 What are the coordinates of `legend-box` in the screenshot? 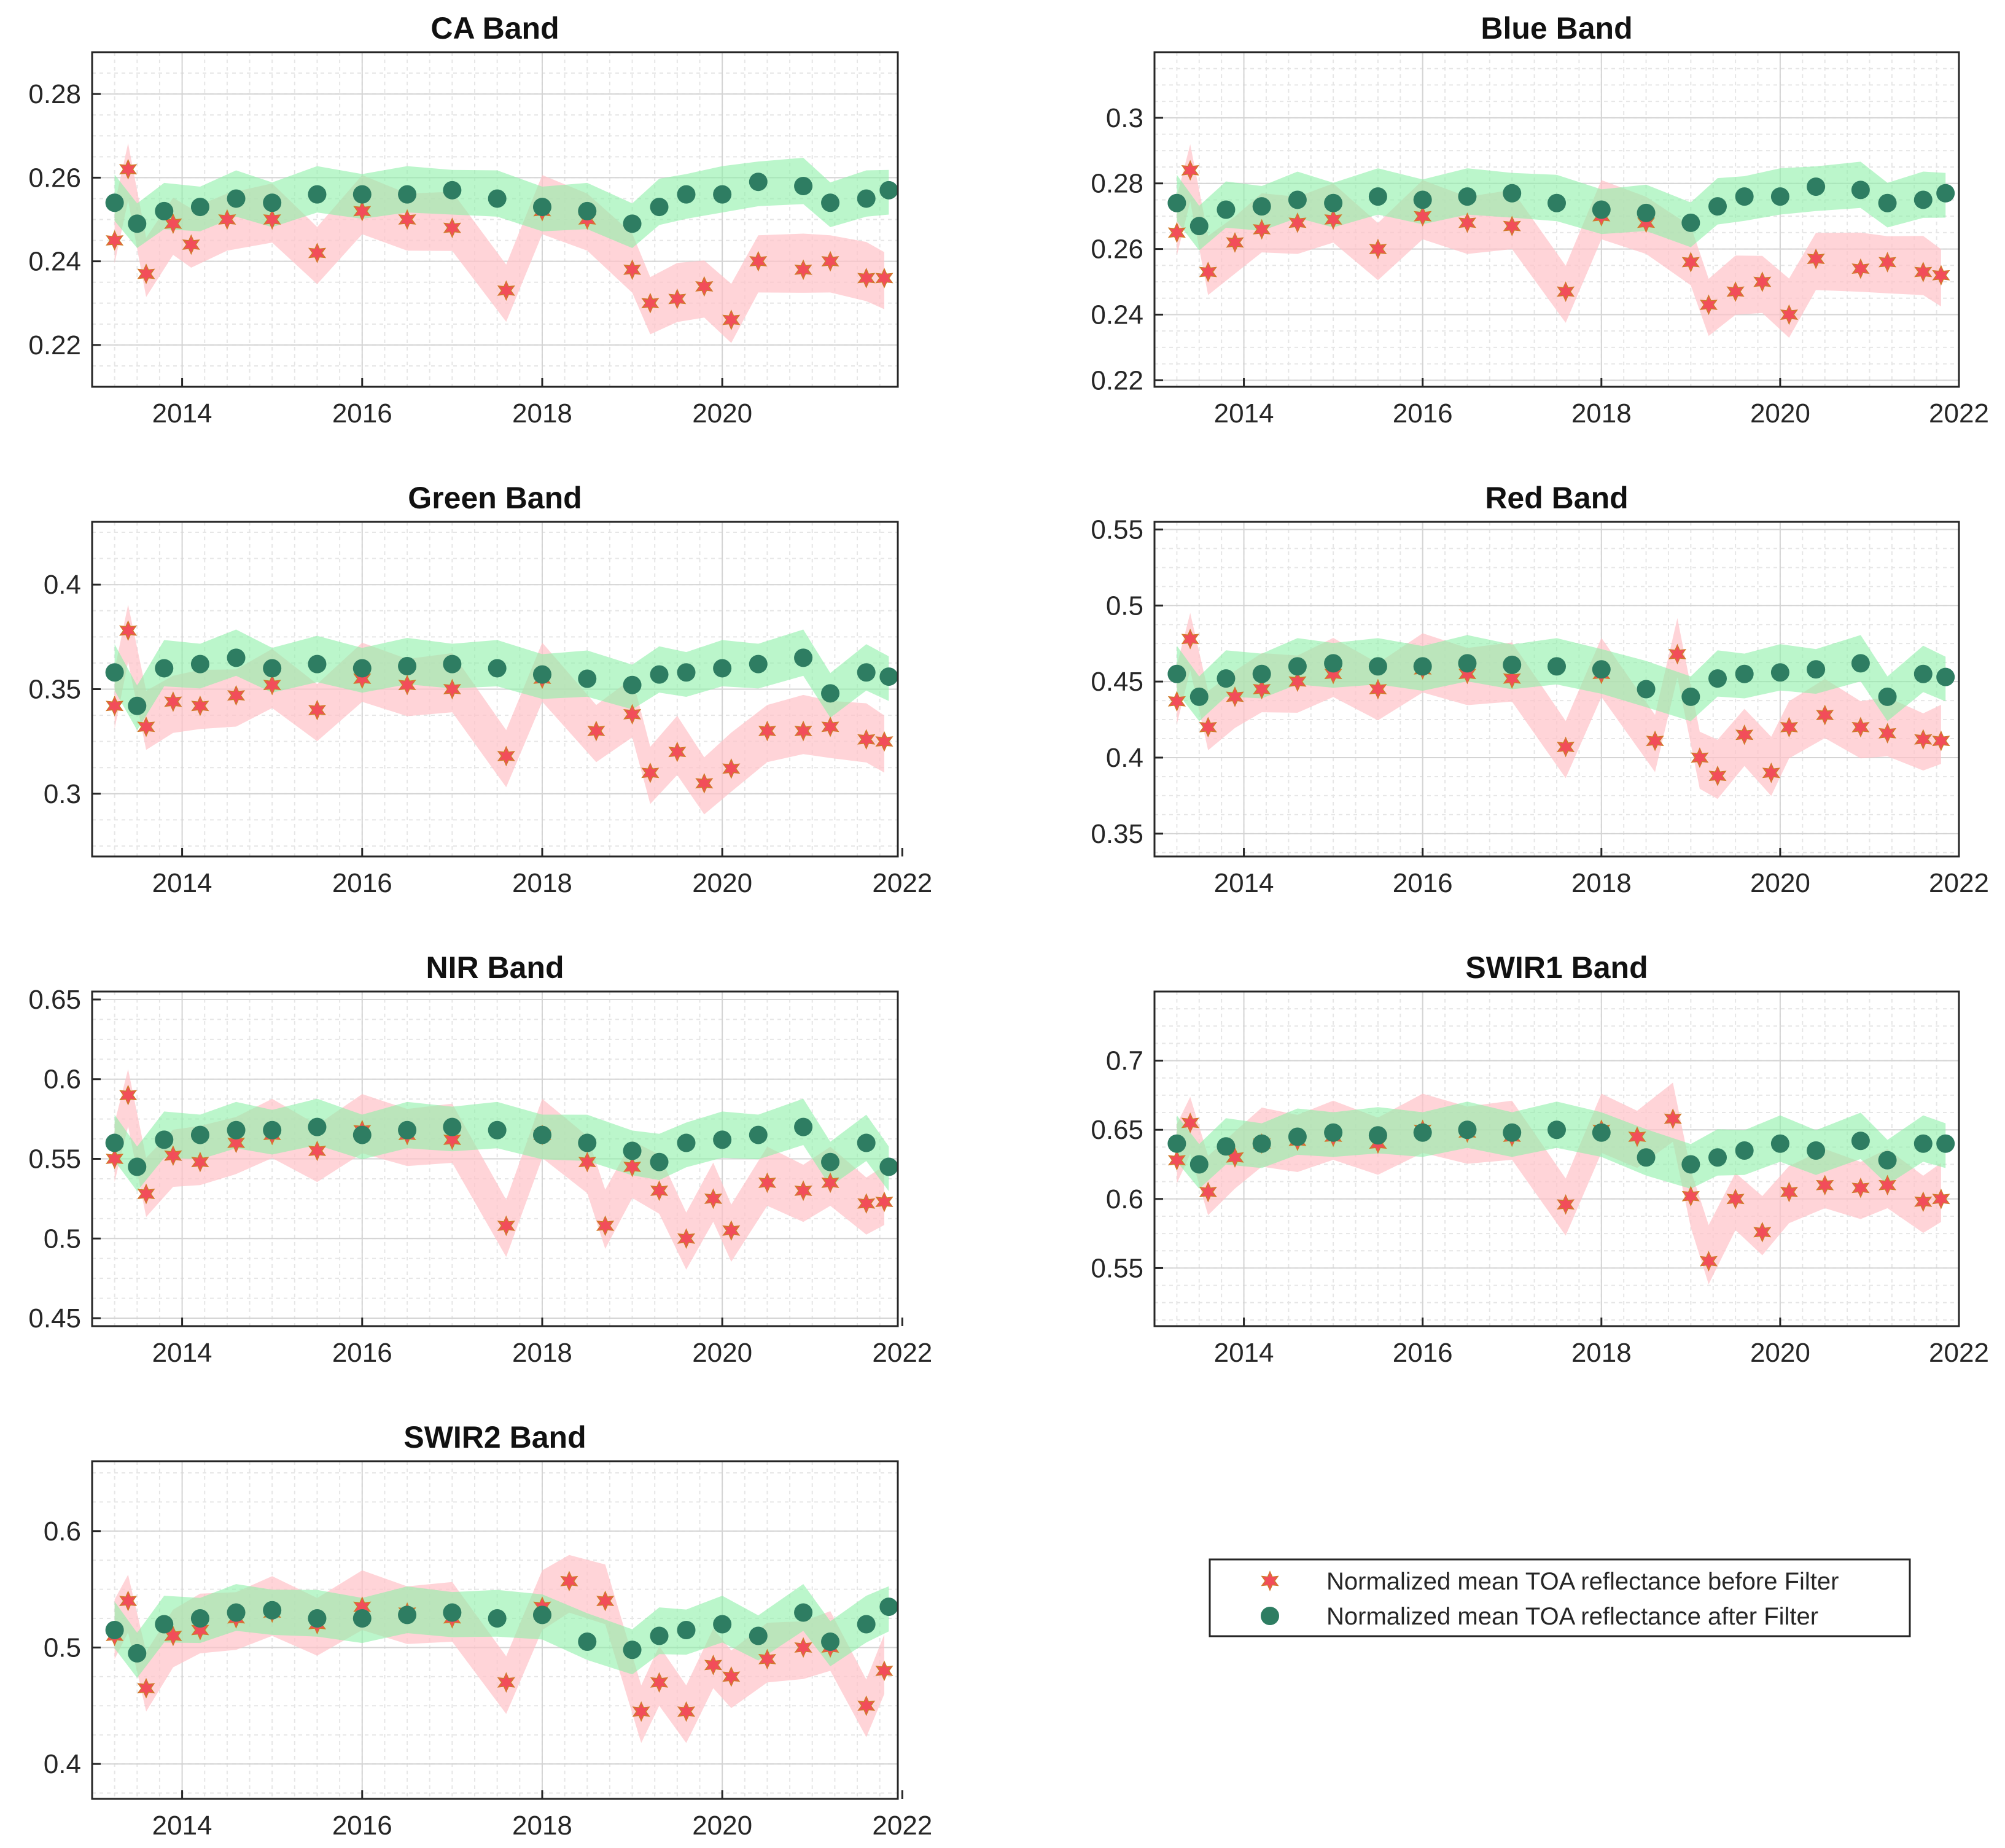 It's located at (1560, 1598).